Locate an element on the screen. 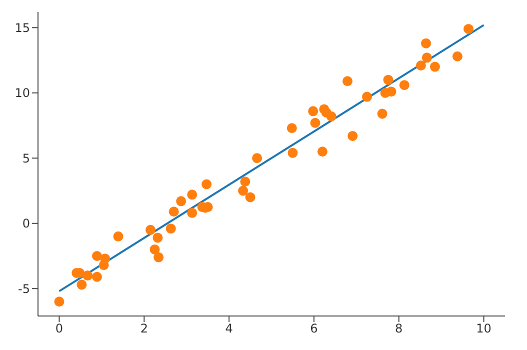 This screenshot has width=527, height=350. x-tick-label: 6 is located at coordinates (314, 329).